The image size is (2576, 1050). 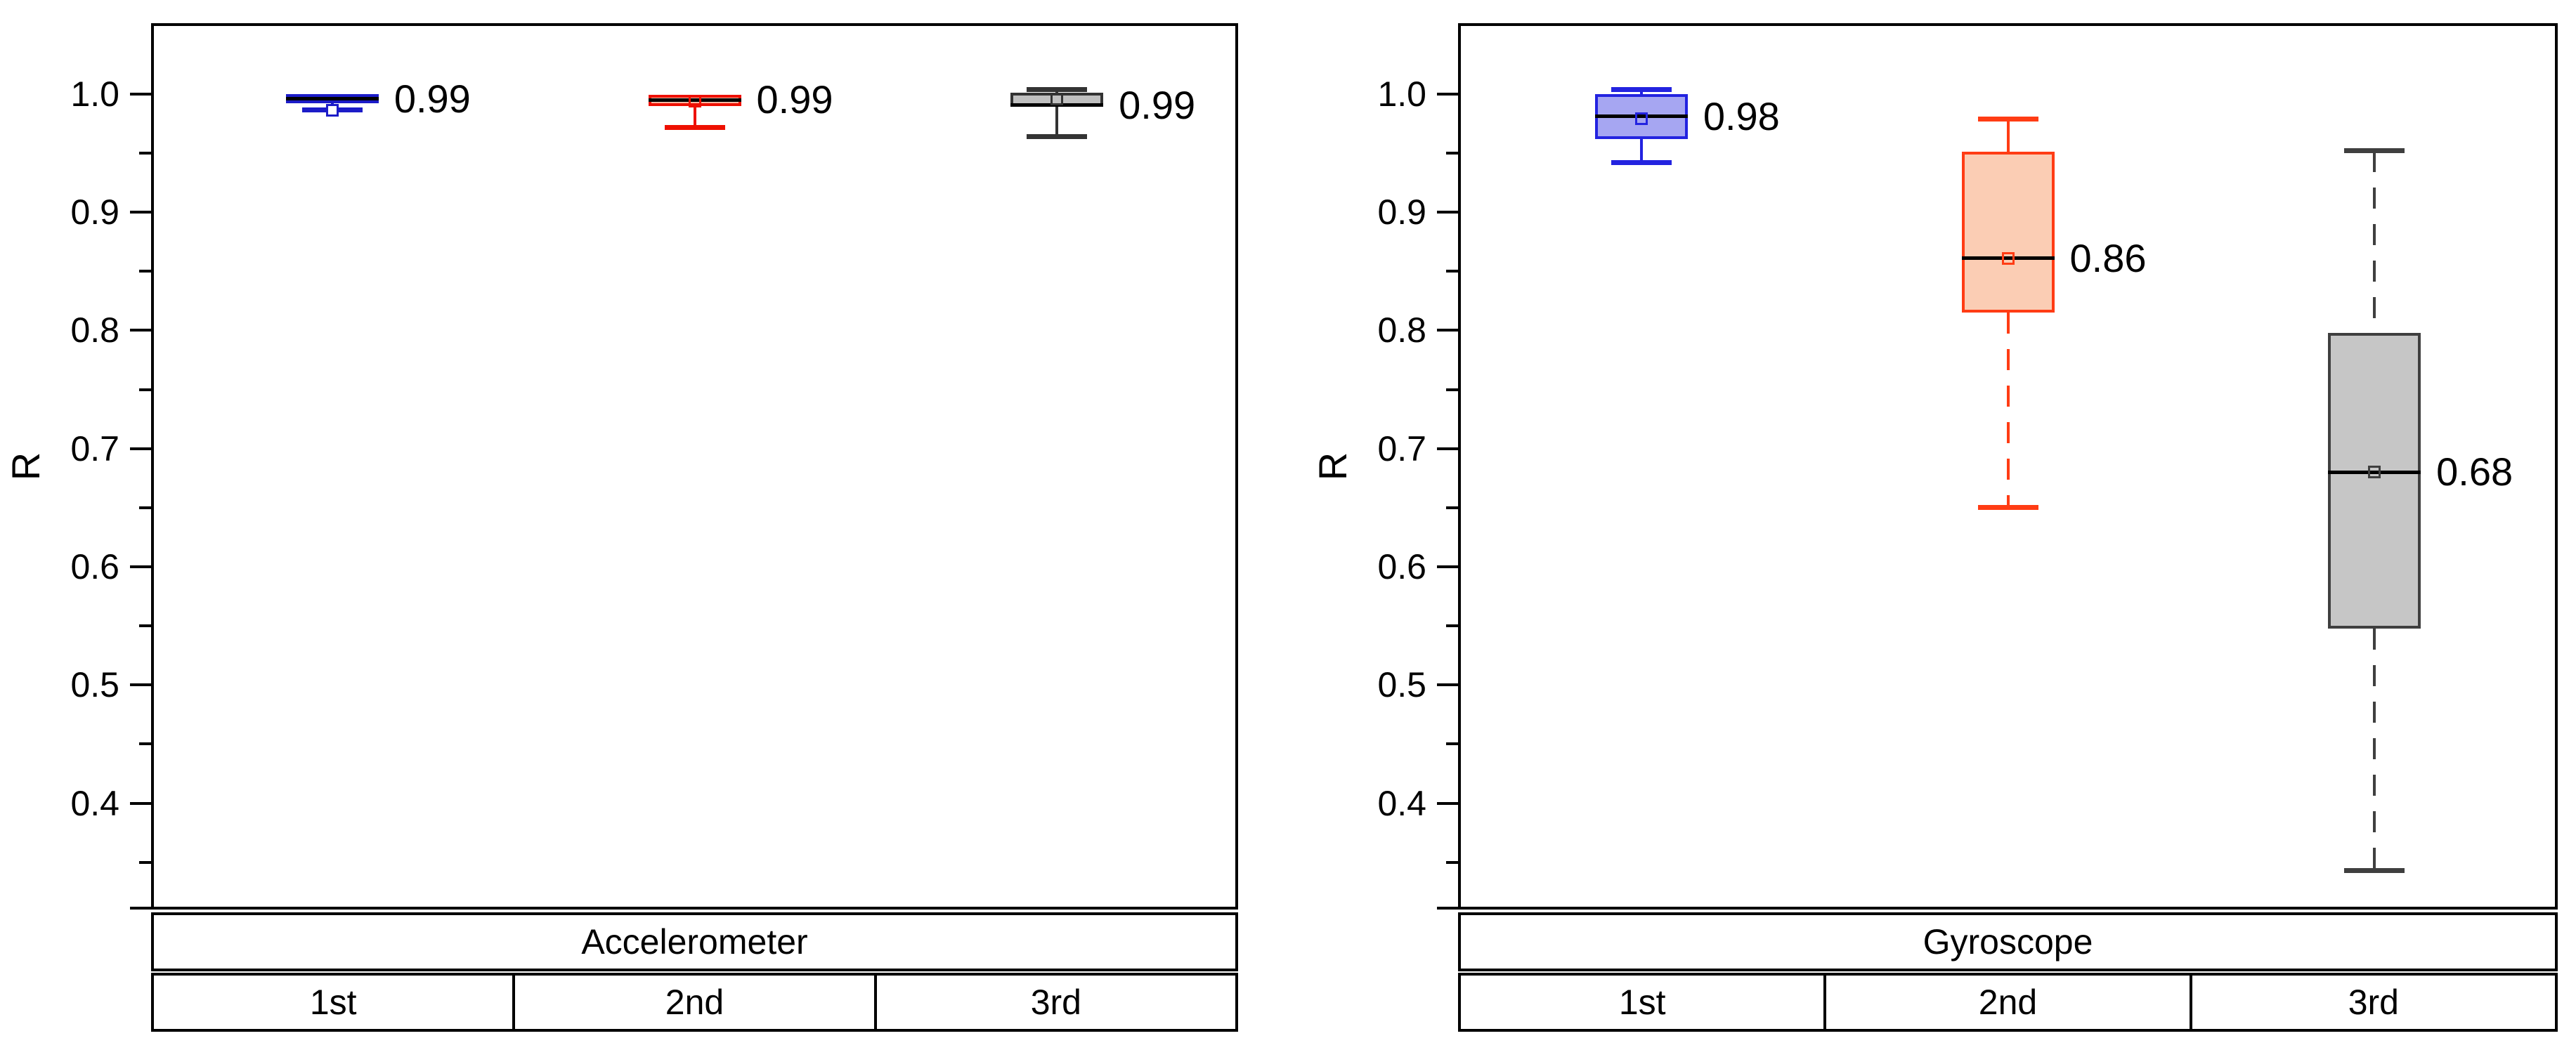 I want to click on gyroscope-box-2nd-value-label: 0.86, so click(x=2108, y=257).